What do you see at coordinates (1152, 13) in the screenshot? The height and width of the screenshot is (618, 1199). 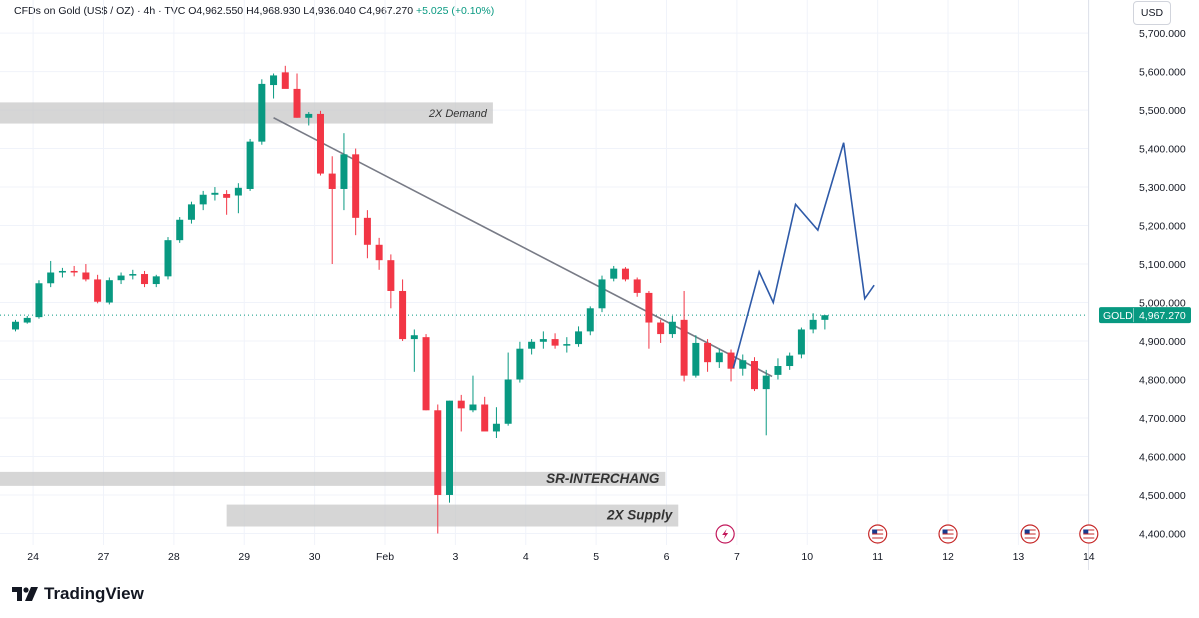 I see `currency-button: USD` at bounding box center [1152, 13].